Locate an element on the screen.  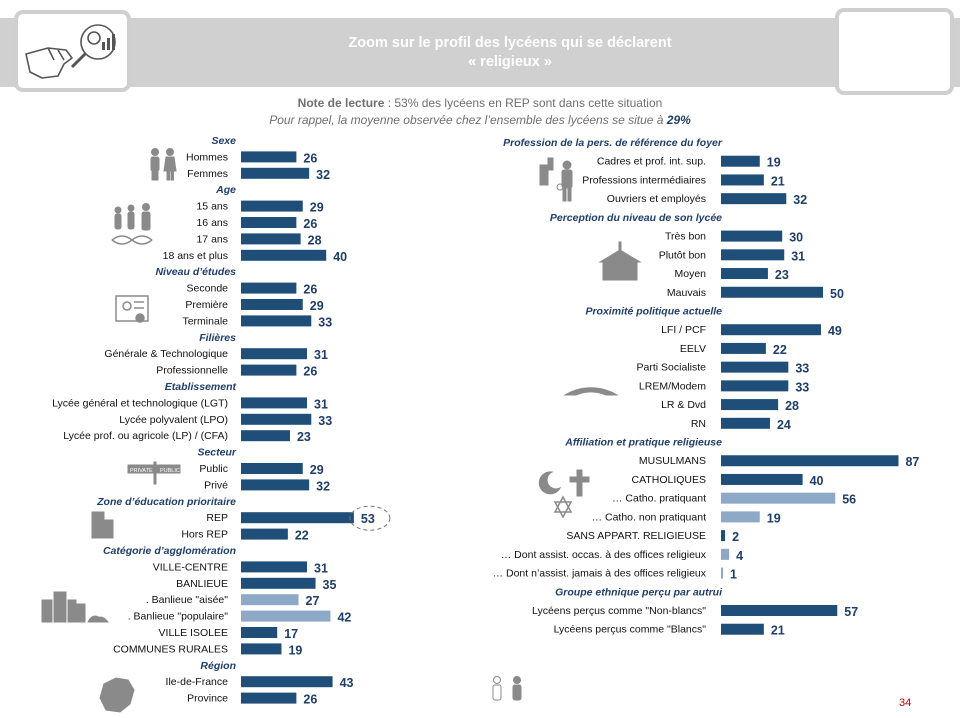
france-map-icon is located at coordinates (117, 695).